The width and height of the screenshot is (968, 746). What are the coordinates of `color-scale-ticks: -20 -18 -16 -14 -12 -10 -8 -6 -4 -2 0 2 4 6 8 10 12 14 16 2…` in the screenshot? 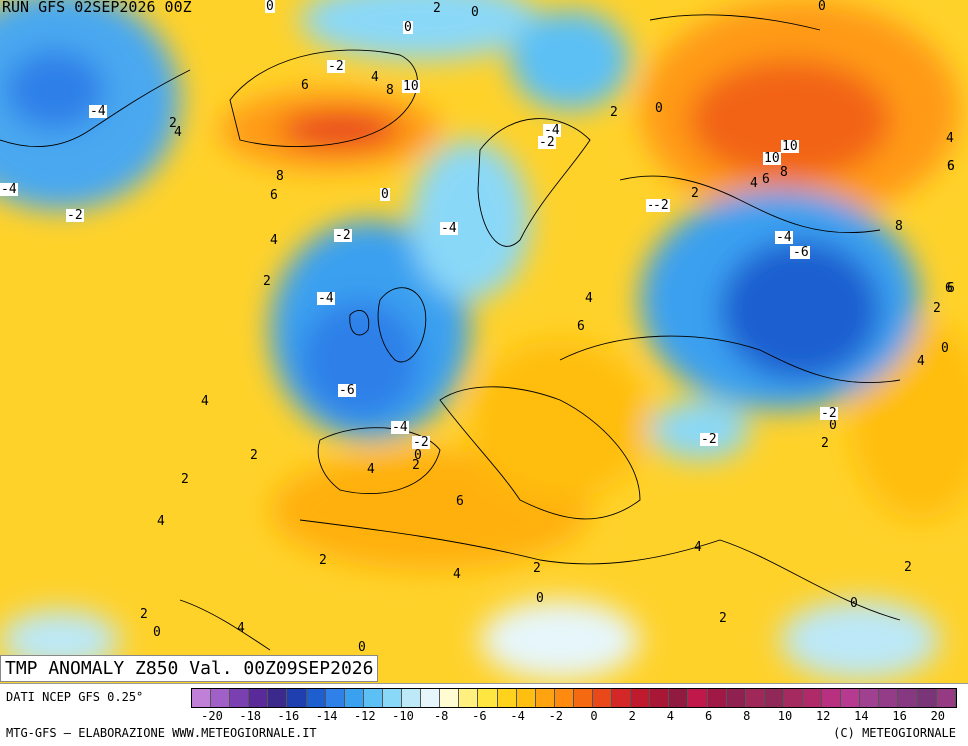 It's located at (579, 717).